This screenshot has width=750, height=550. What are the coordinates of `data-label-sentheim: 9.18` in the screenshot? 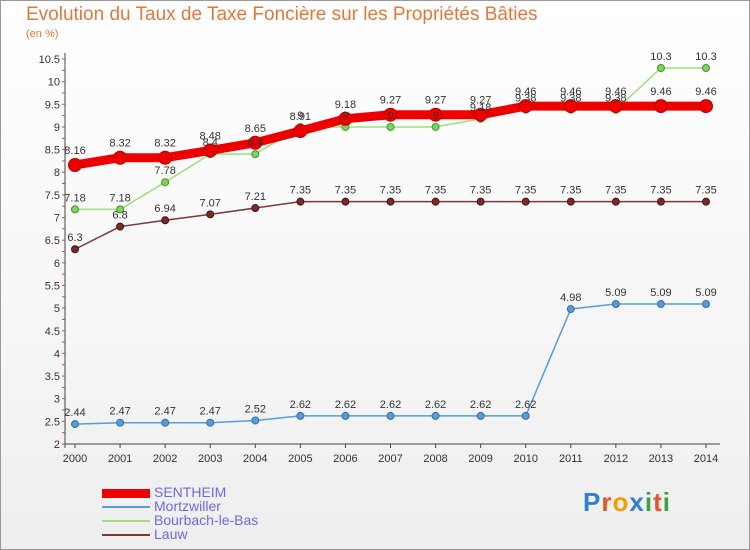 It's located at (345, 105).